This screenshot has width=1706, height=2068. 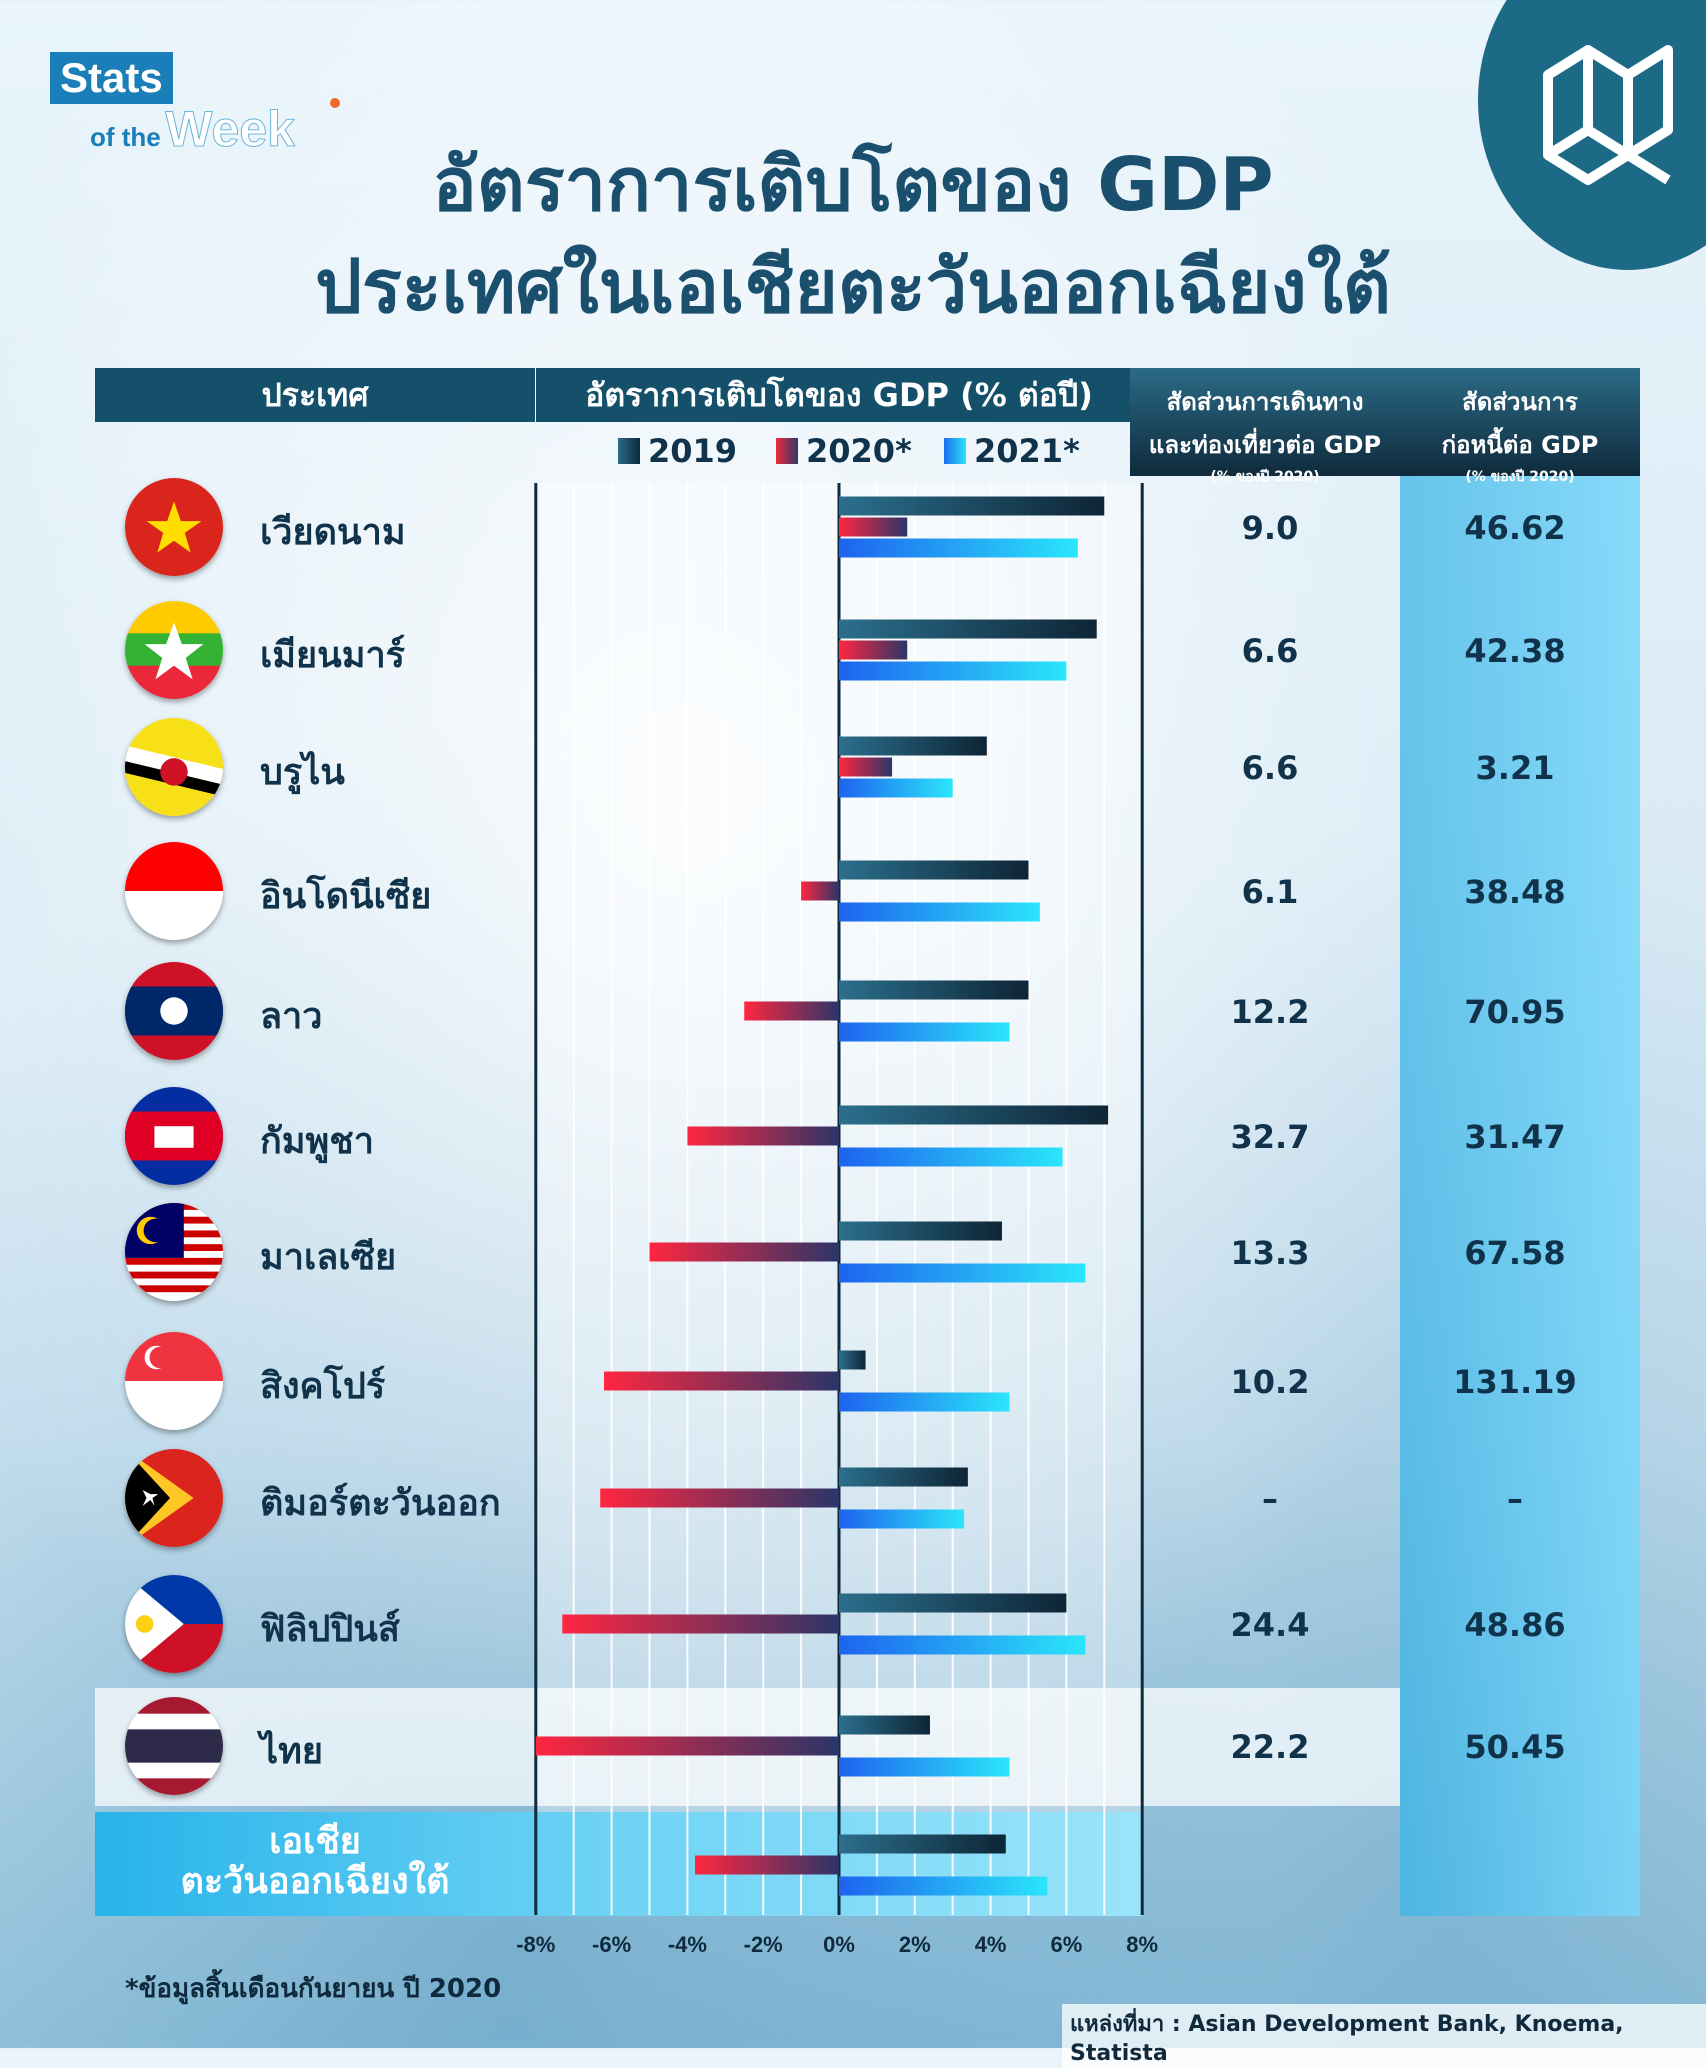 I want to click on header-debt: สัดส่วนการ ก่อหนี้ต่อ GDP (% ของปี 2020), so click(x=1520, y=426).